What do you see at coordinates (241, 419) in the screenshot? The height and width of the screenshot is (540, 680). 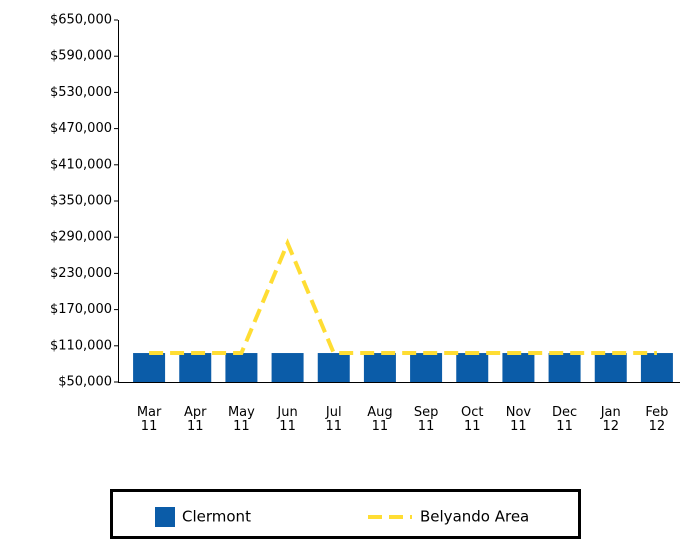 I see `x-tick-label: May 11` at bounding box center [241, 419].